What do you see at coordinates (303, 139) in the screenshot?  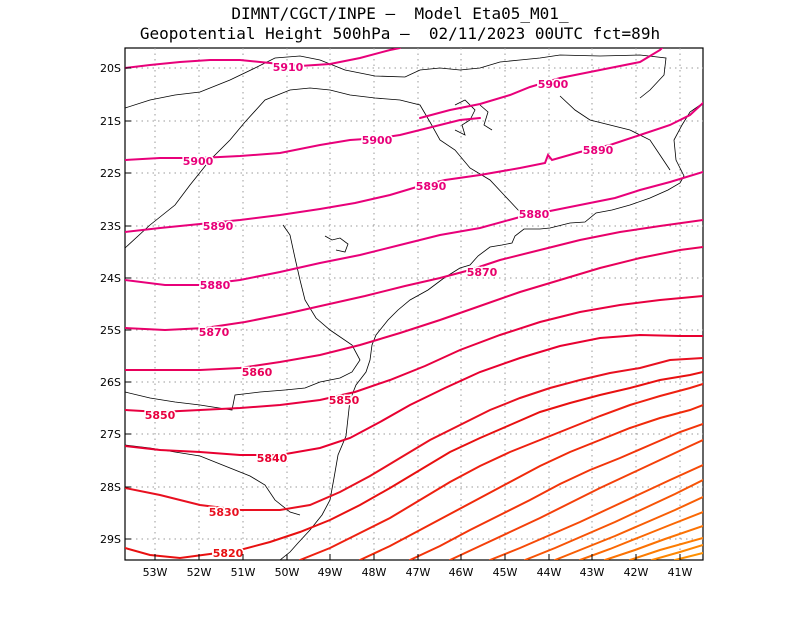 I see `contour-5900-b` at bounding box center [303, 139].